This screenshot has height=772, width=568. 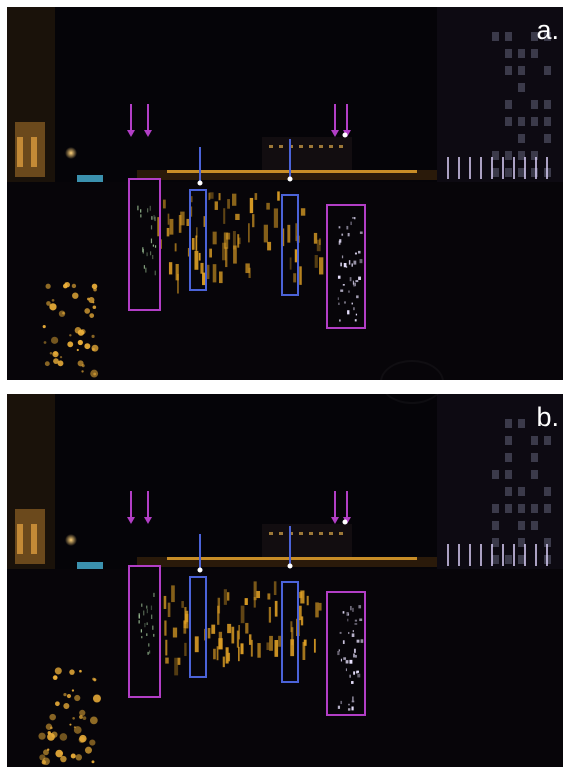 What do you see at coordinates (287, 175) in the screenshot?
I see `bridge` at bounding box center [287, 175].